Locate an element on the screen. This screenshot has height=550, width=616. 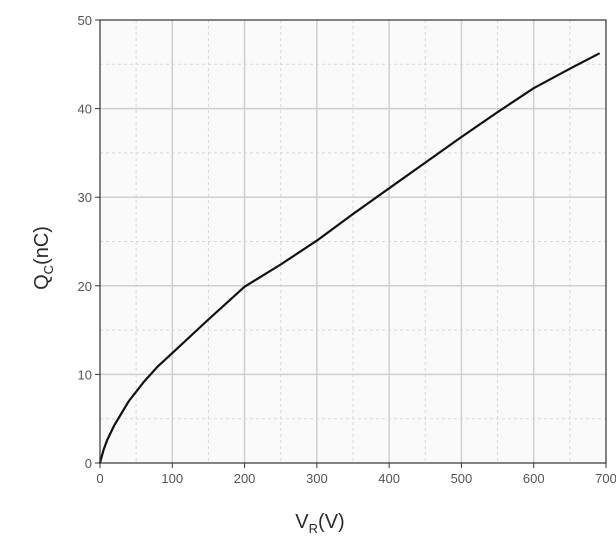
y-tick-label: 0 is located at coordinates (88, 463).